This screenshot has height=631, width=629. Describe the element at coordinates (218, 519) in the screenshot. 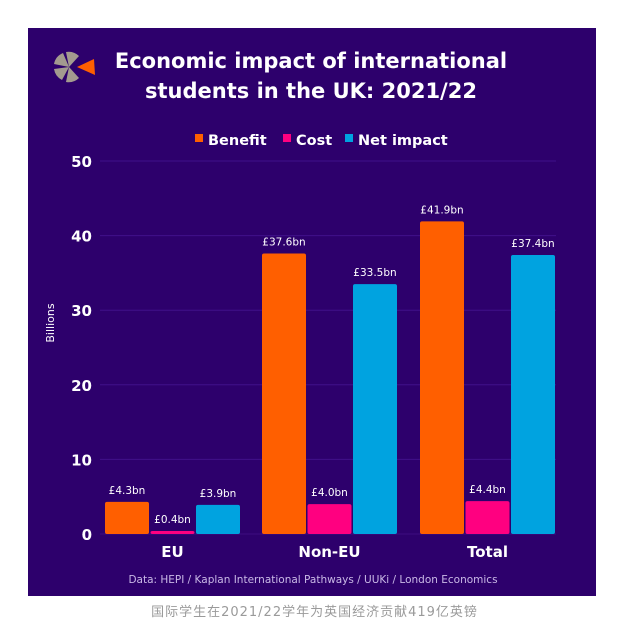

I see `bar-net-impact-eu` at that location.